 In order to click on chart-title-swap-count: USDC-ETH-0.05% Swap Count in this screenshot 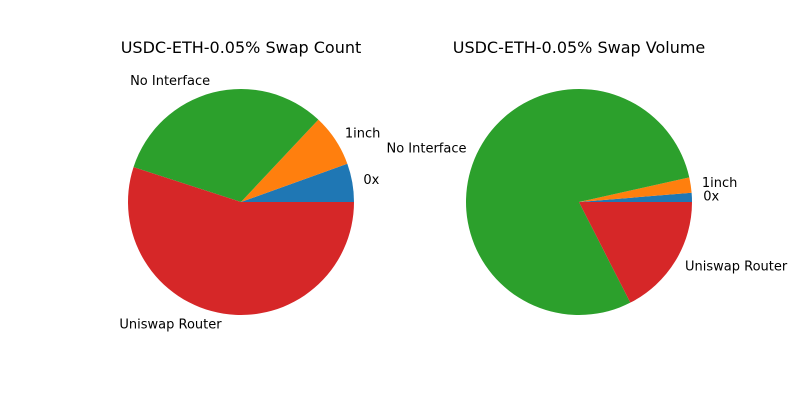, I will do `click(241, 47)`.